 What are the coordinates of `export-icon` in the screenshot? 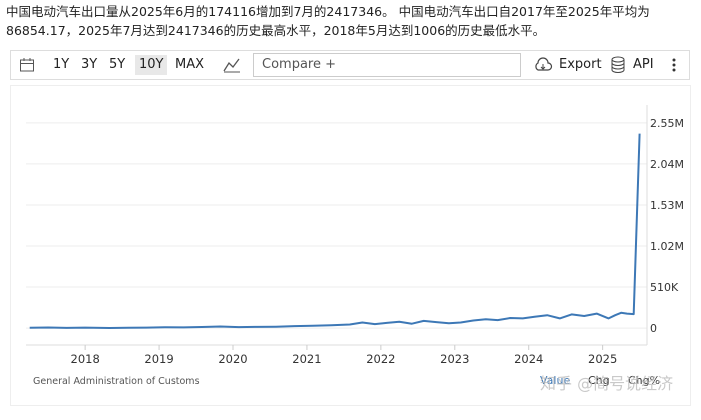 It's located at (543, 65).